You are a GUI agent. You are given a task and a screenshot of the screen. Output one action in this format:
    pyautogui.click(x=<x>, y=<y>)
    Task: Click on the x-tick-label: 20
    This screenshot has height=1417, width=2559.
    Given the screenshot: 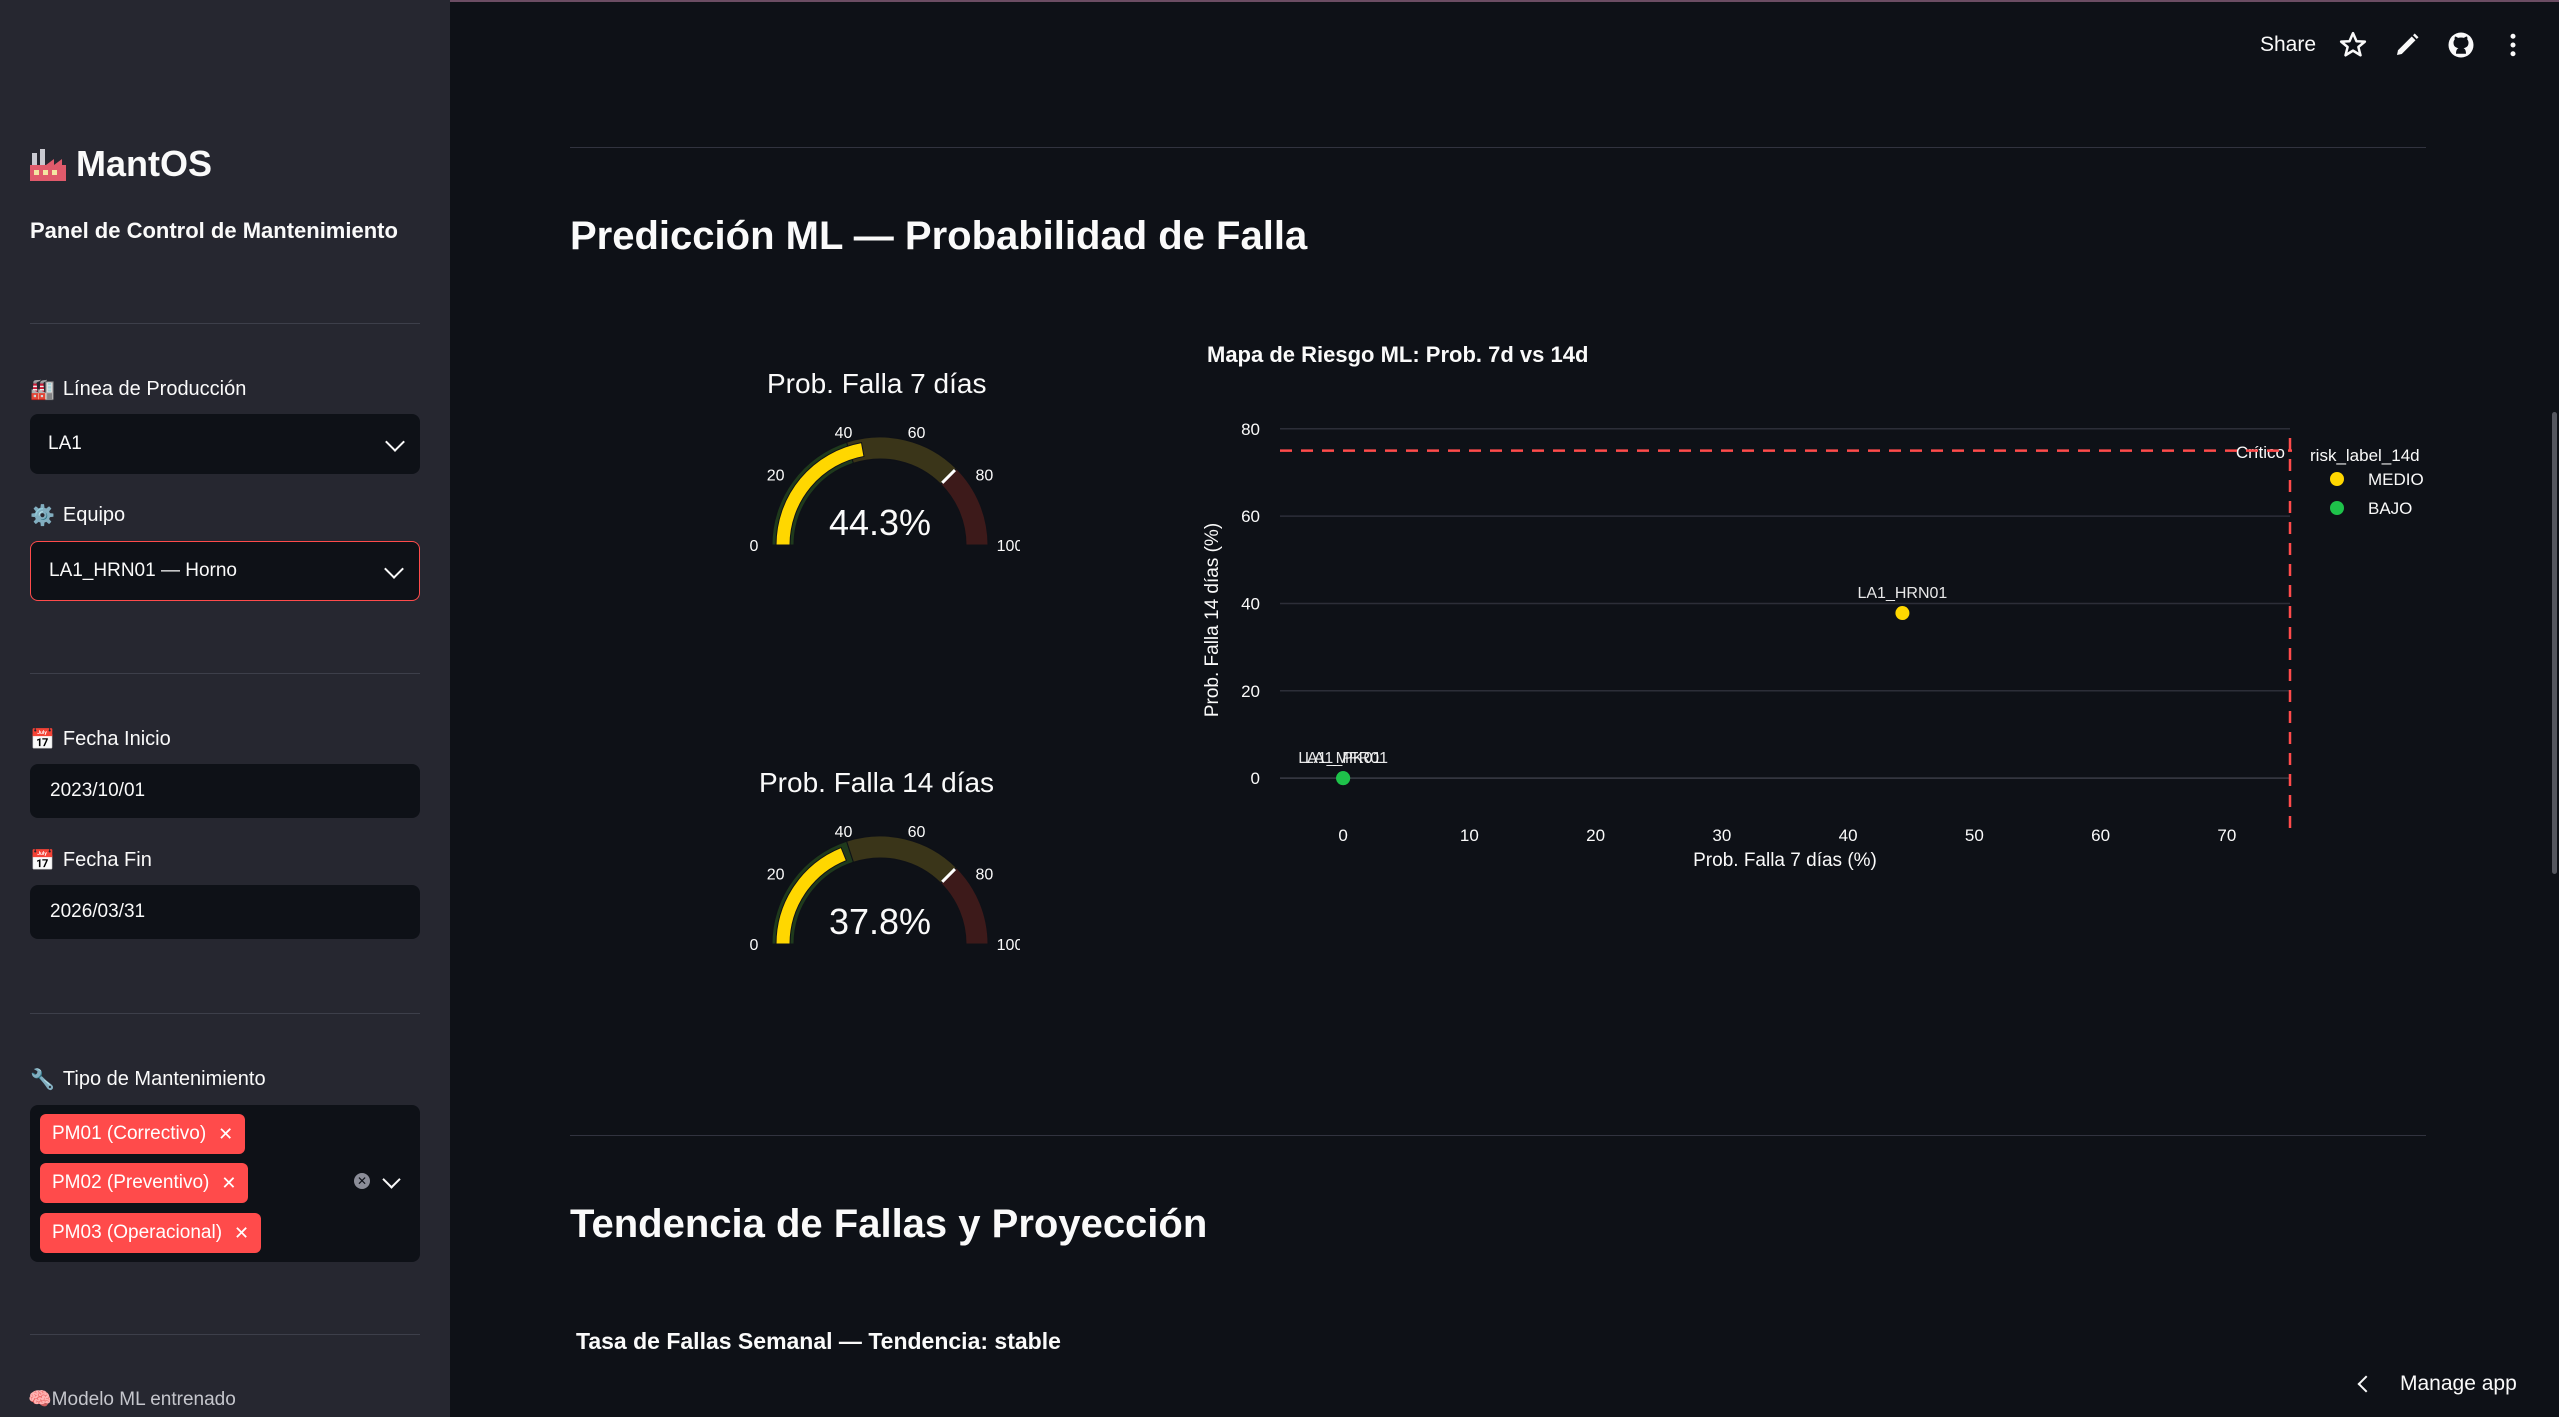 What is the action you would take?
    pyautogui.click(x=1595, y=835)
    